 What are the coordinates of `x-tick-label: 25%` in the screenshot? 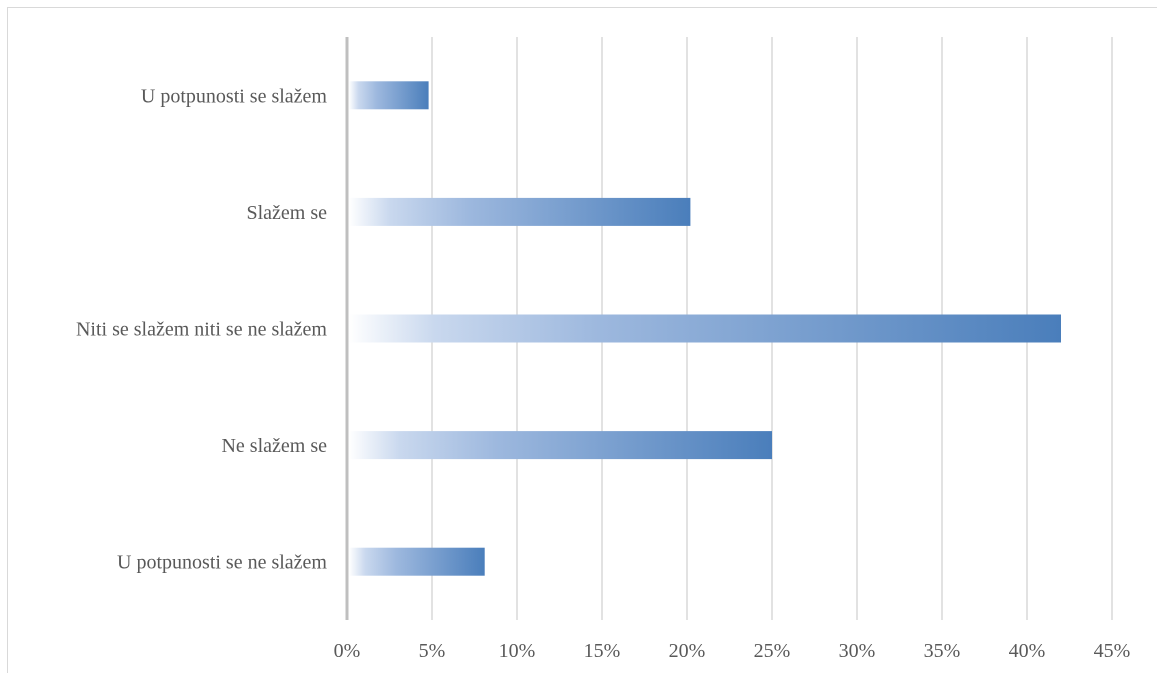 It's located at (772, 651).